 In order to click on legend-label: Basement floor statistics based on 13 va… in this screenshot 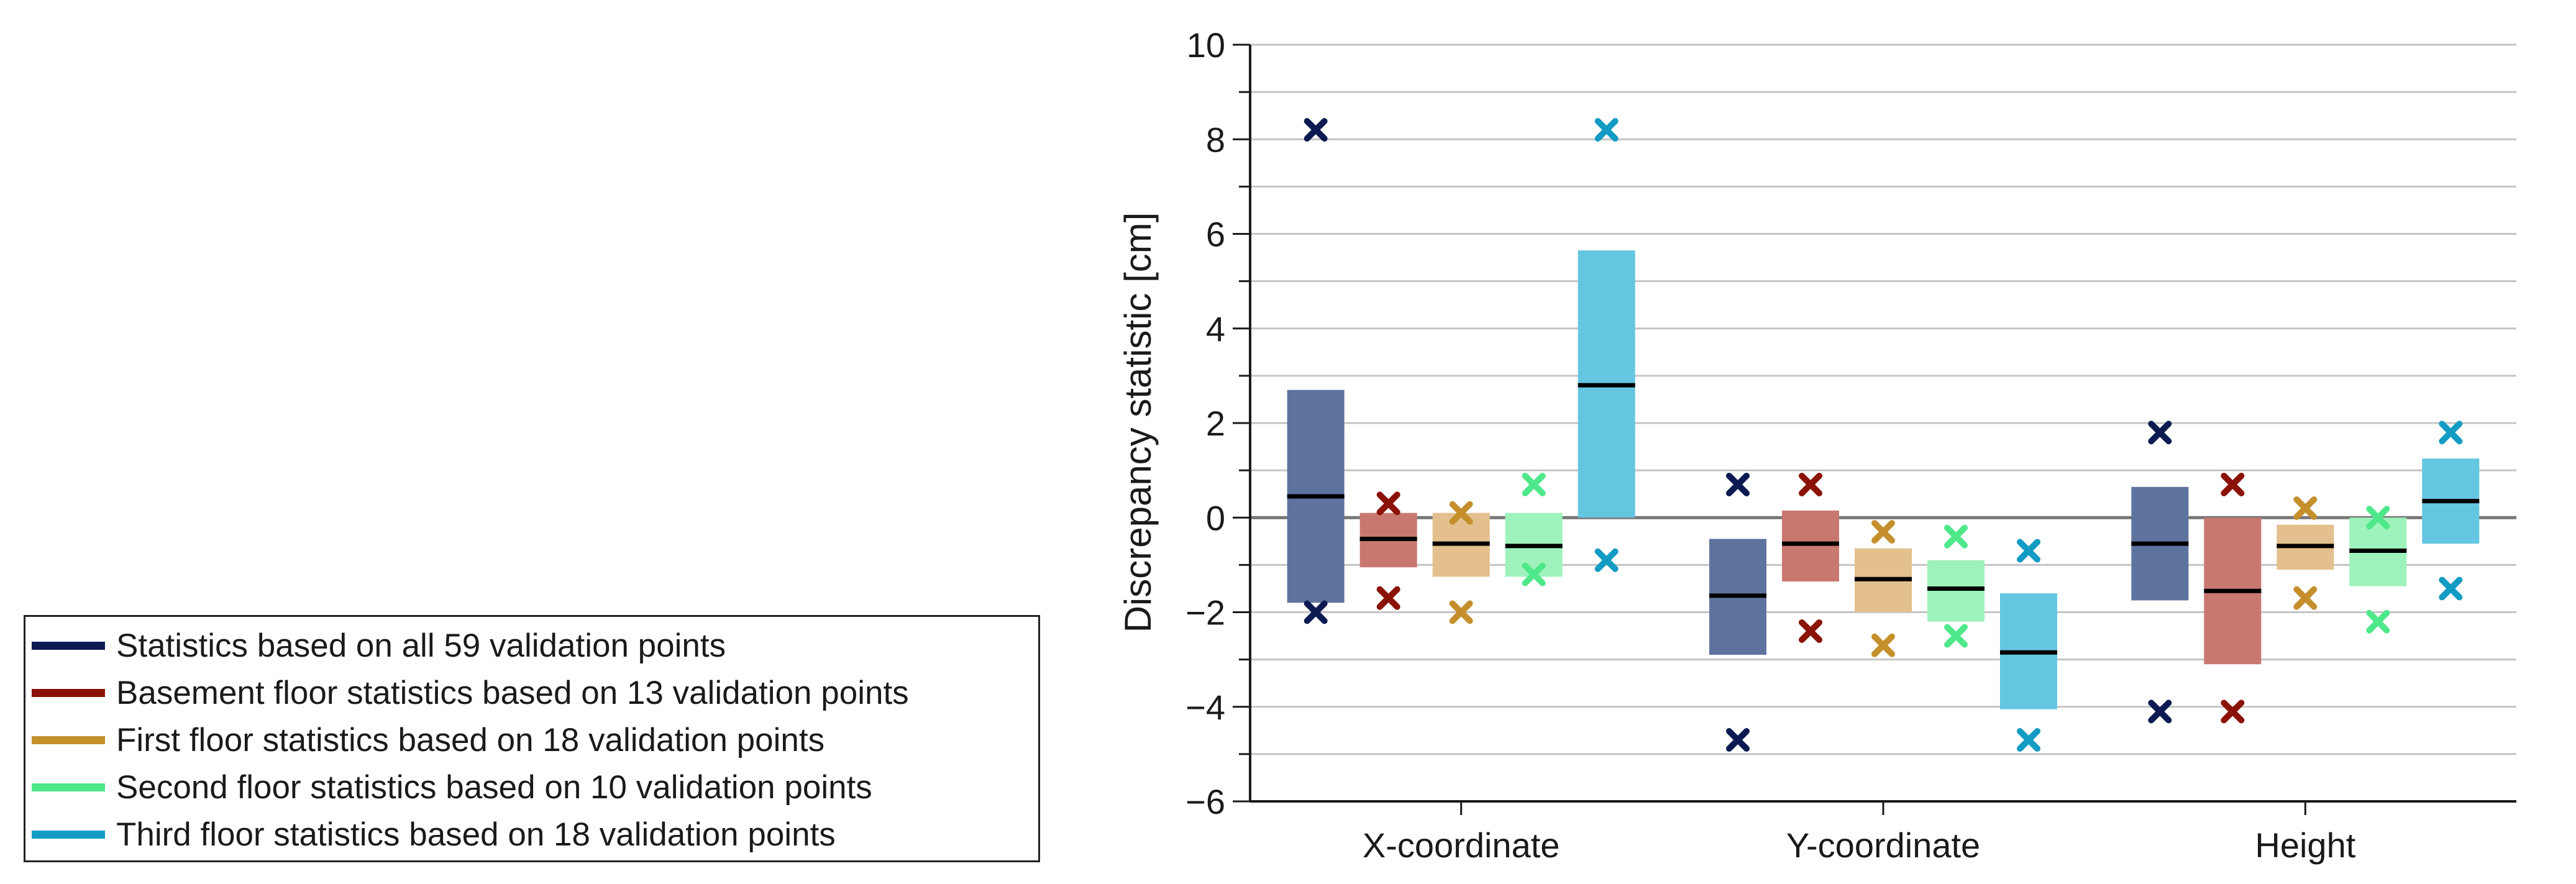, I will do `click(512, 692)`.